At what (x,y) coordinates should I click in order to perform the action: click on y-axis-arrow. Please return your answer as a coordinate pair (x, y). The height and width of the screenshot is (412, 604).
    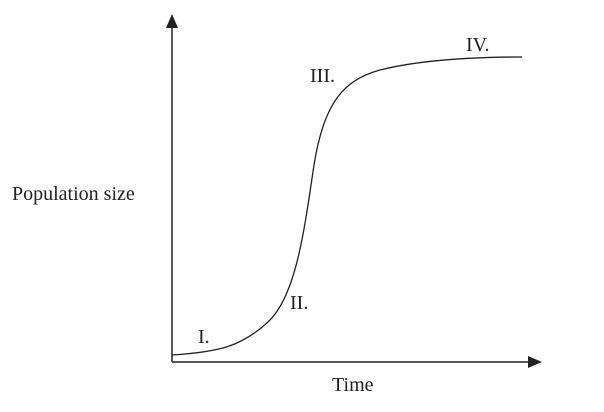
    Looking at the image, I should click on (172, 21).